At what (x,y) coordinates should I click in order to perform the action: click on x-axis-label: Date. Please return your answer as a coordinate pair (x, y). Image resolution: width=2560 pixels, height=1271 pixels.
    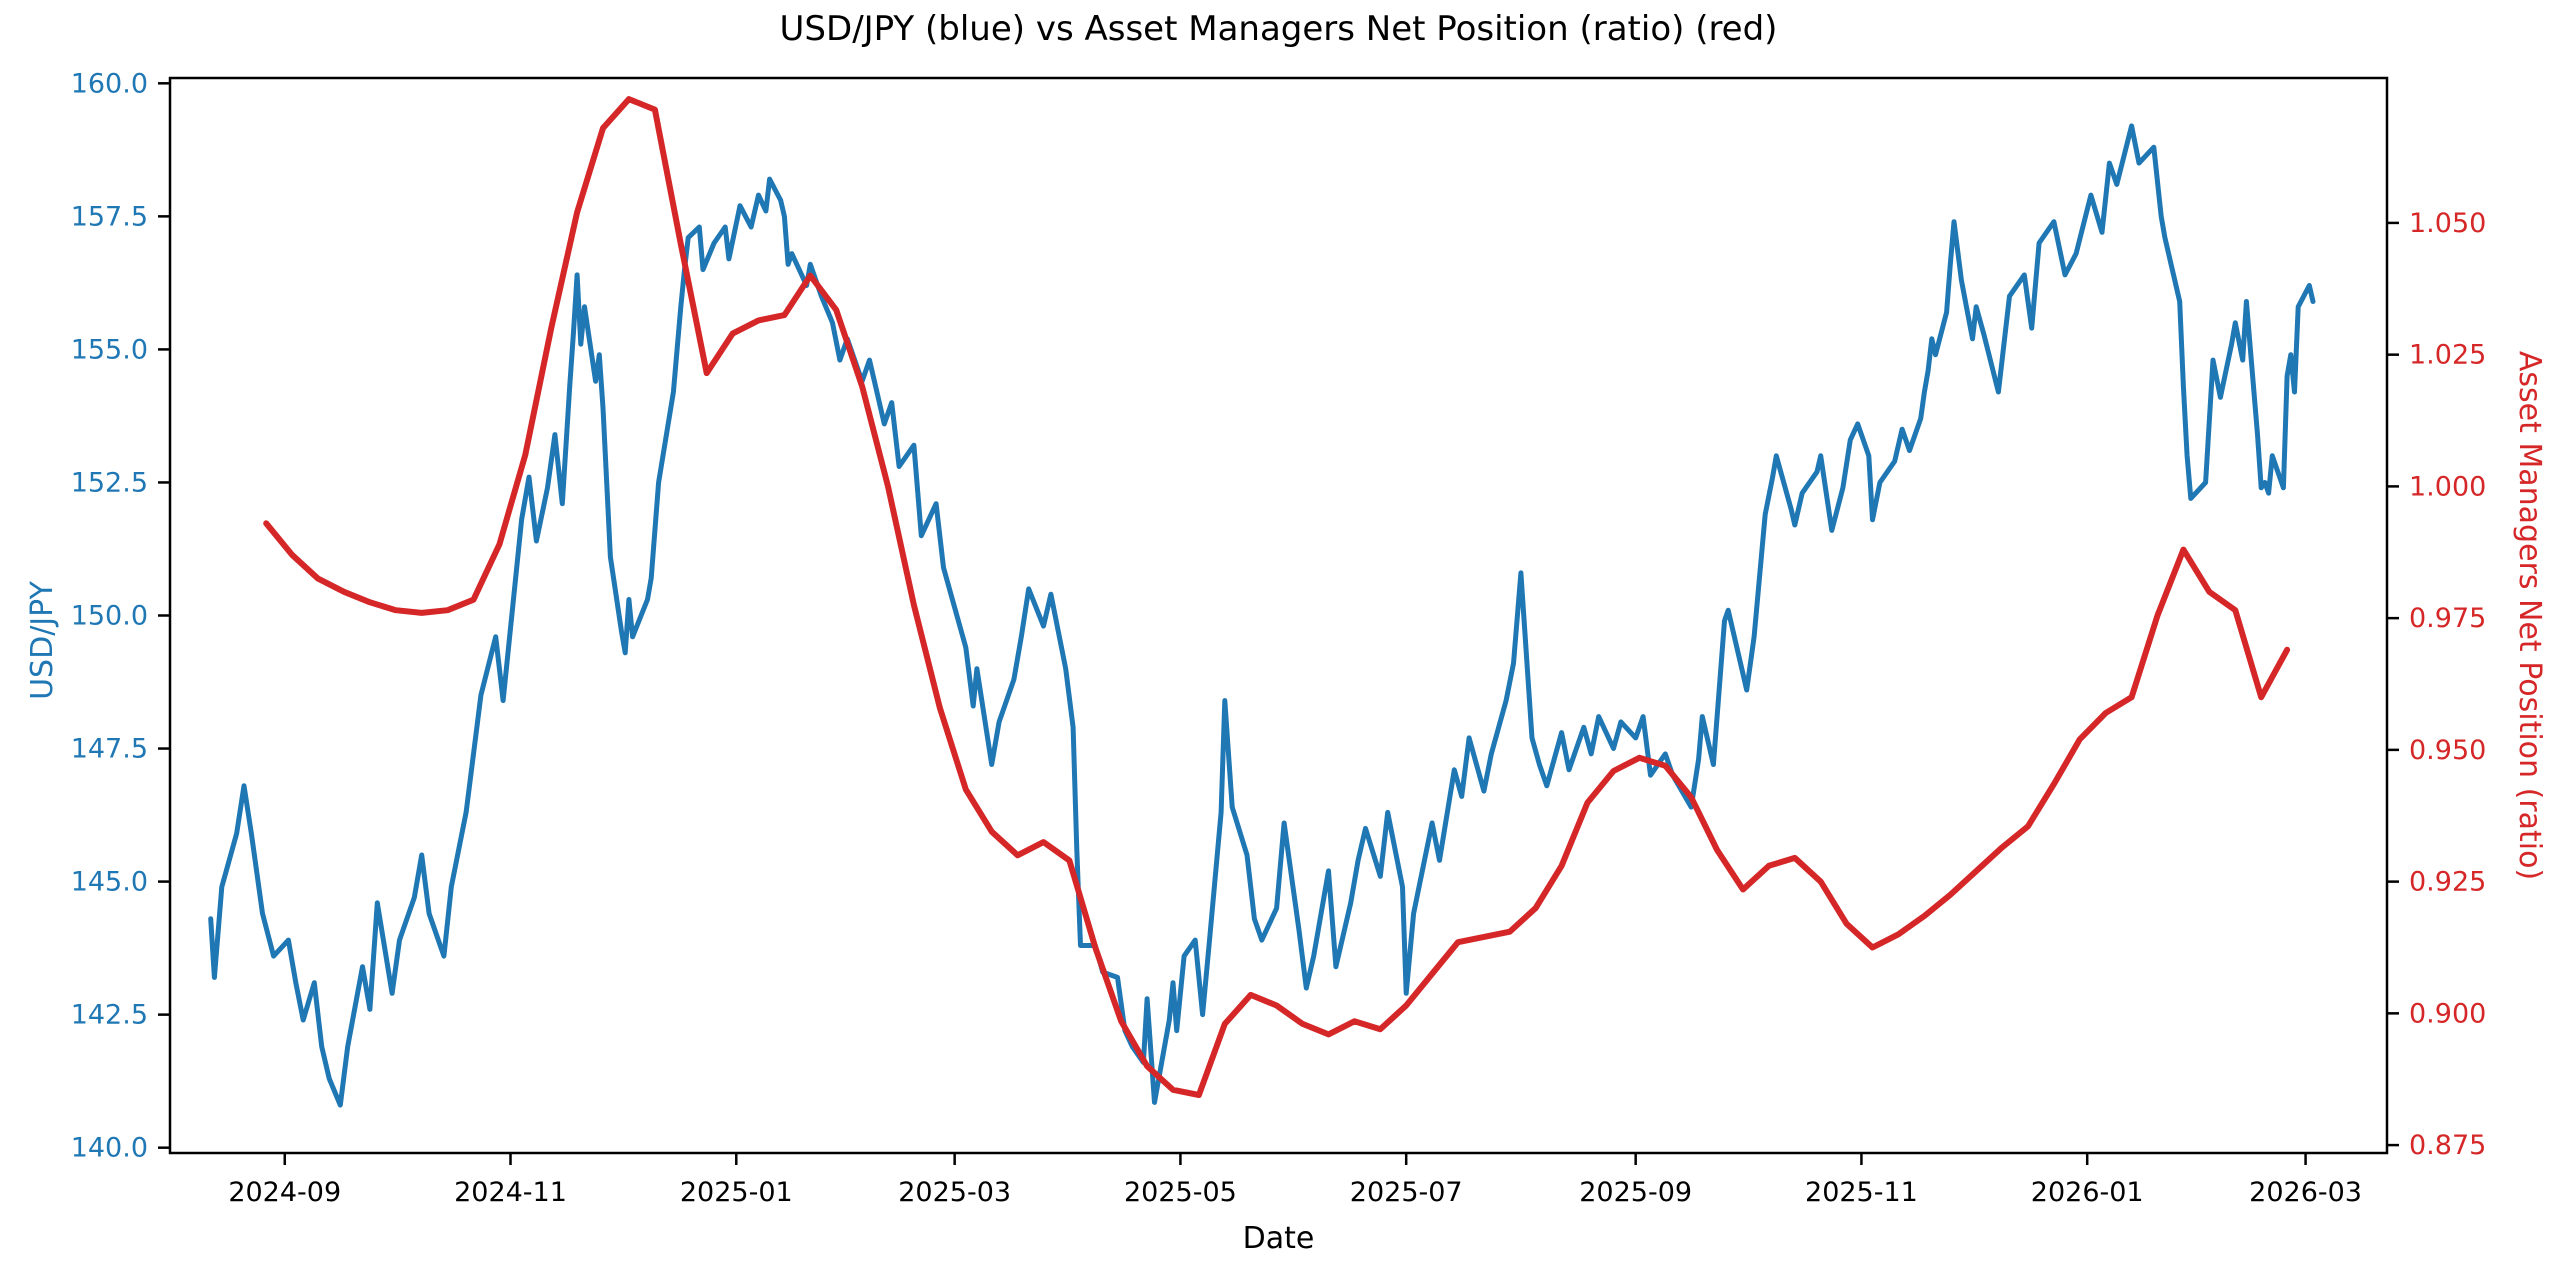
    Looking at the image, I should click on (1279, 1238).